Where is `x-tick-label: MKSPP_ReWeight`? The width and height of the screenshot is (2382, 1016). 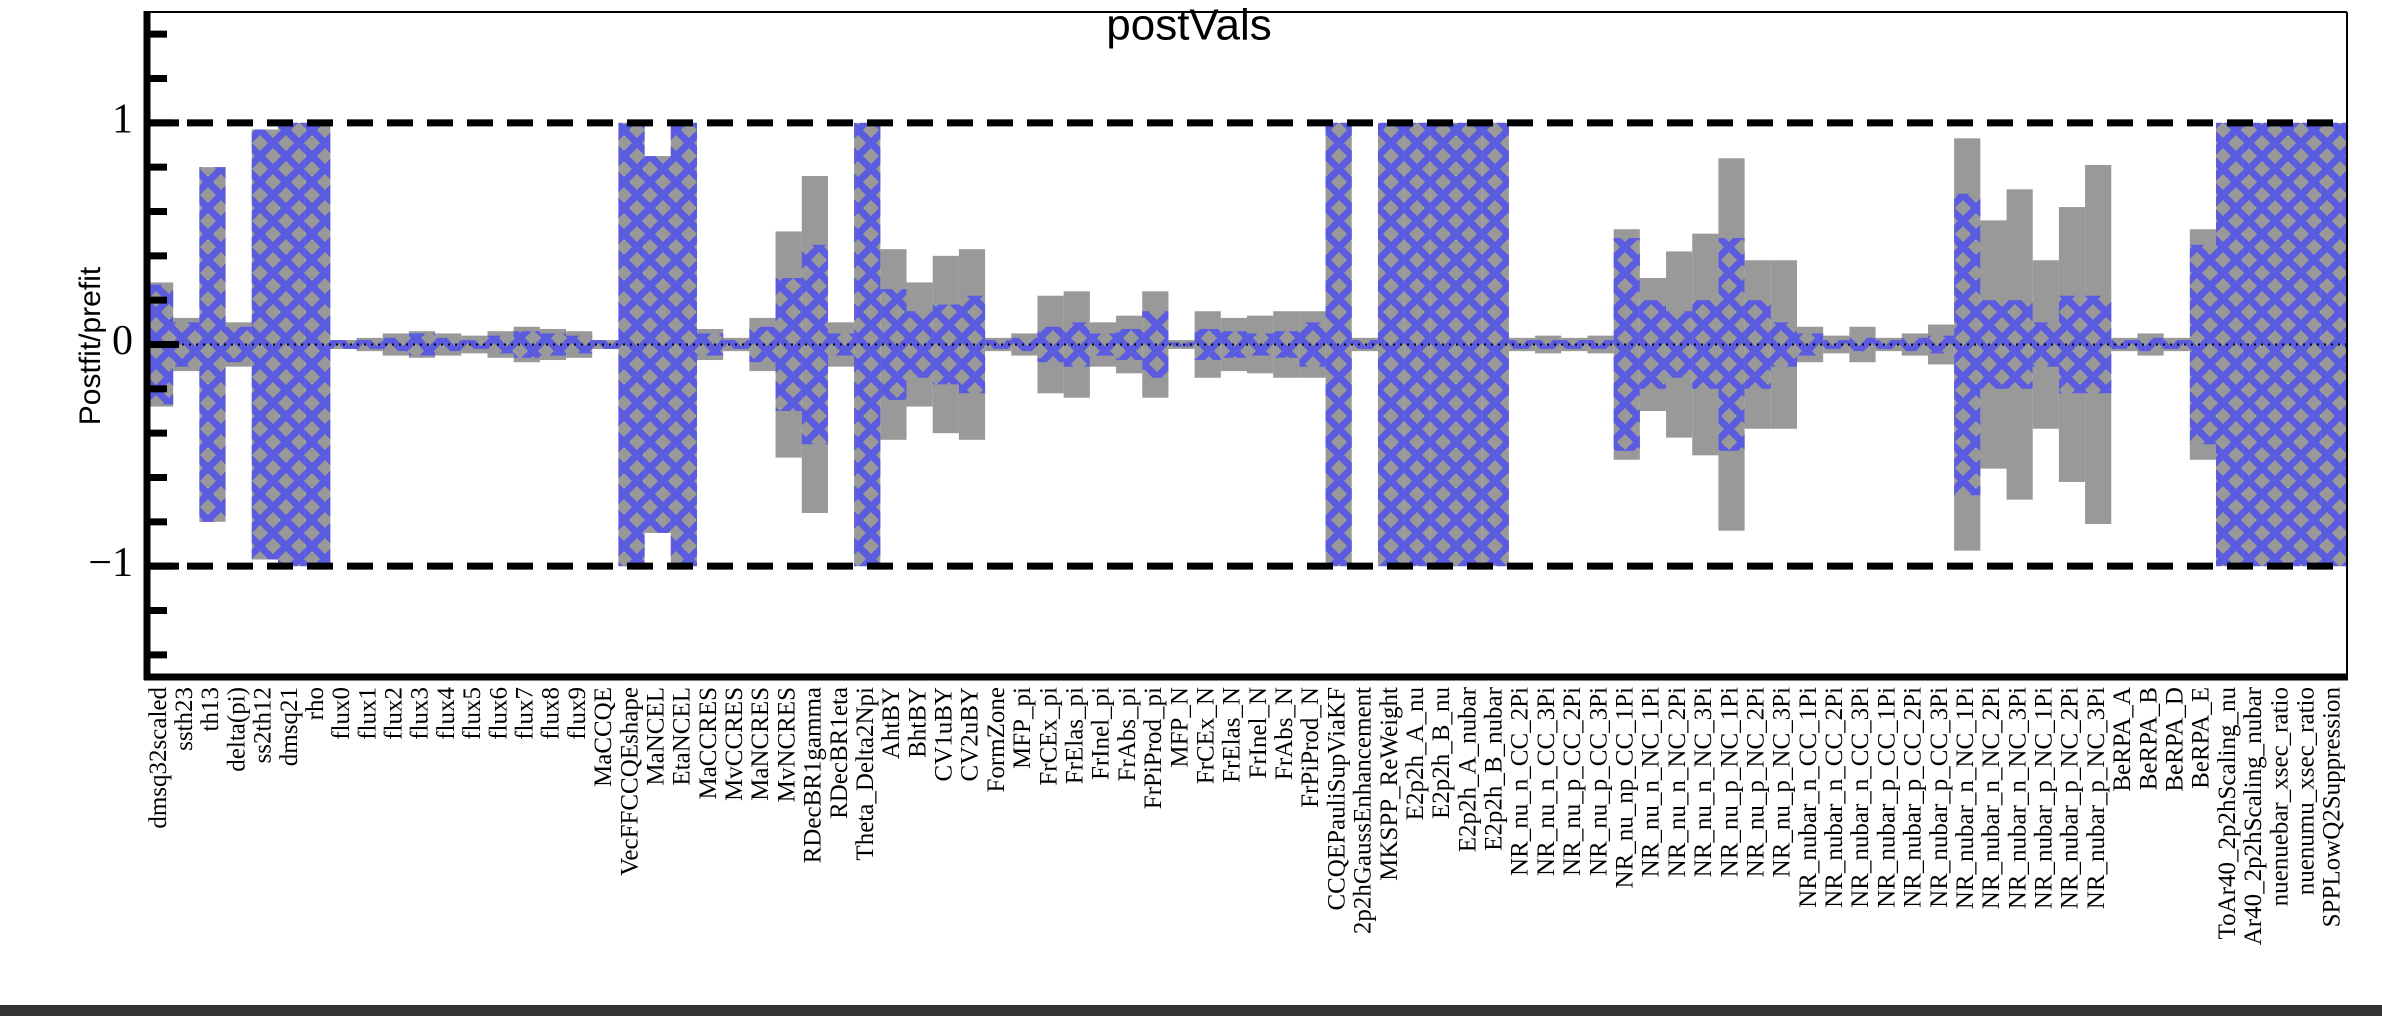
x-tick-label: MKSPP_ReWeight is located at coordinates (1389, 784).